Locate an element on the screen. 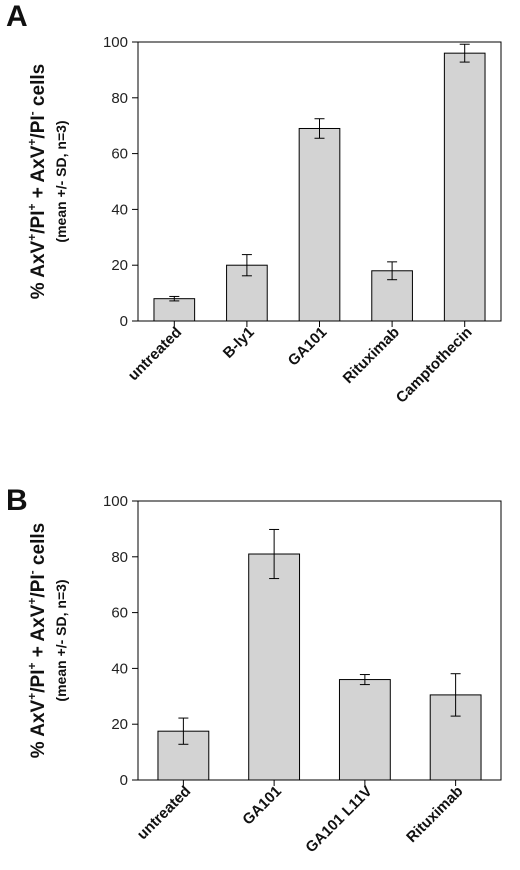  panel-label: A is located at coordinates (17, 16).